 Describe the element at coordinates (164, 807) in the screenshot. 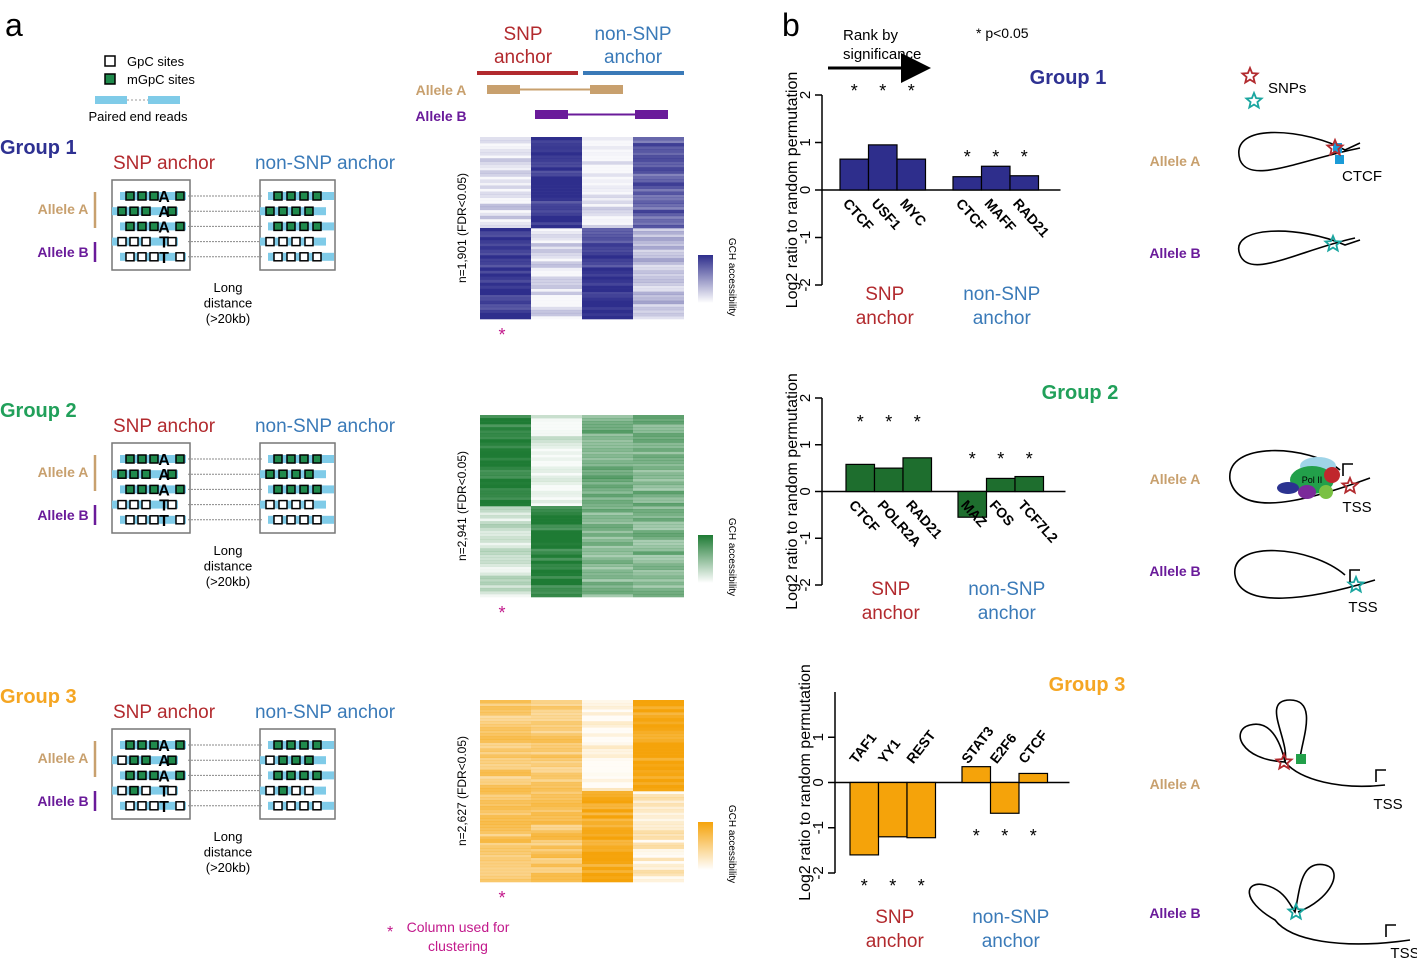

I see `base-letter: T` at that location.